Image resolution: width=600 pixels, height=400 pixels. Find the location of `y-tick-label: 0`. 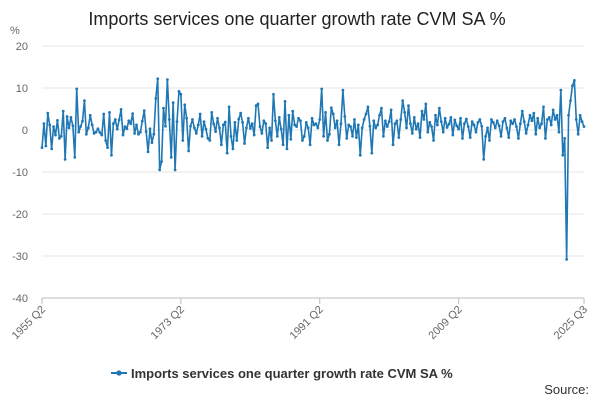

y-tick-label: 0 is located at coordinates (25, 131).